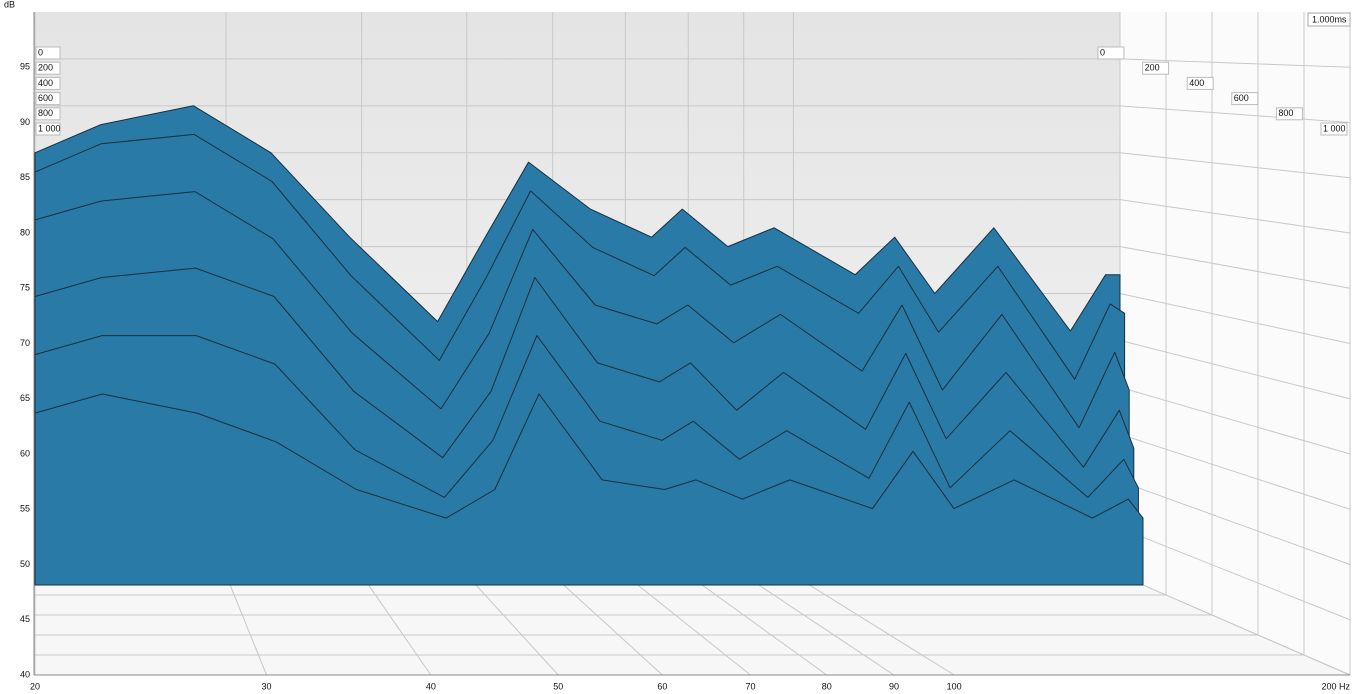 The height and width of the screenshot is (694, 1366). Describe the element at coordinates (25, 619) in the screenshot. I see `y-tick-label: 45` at that location.